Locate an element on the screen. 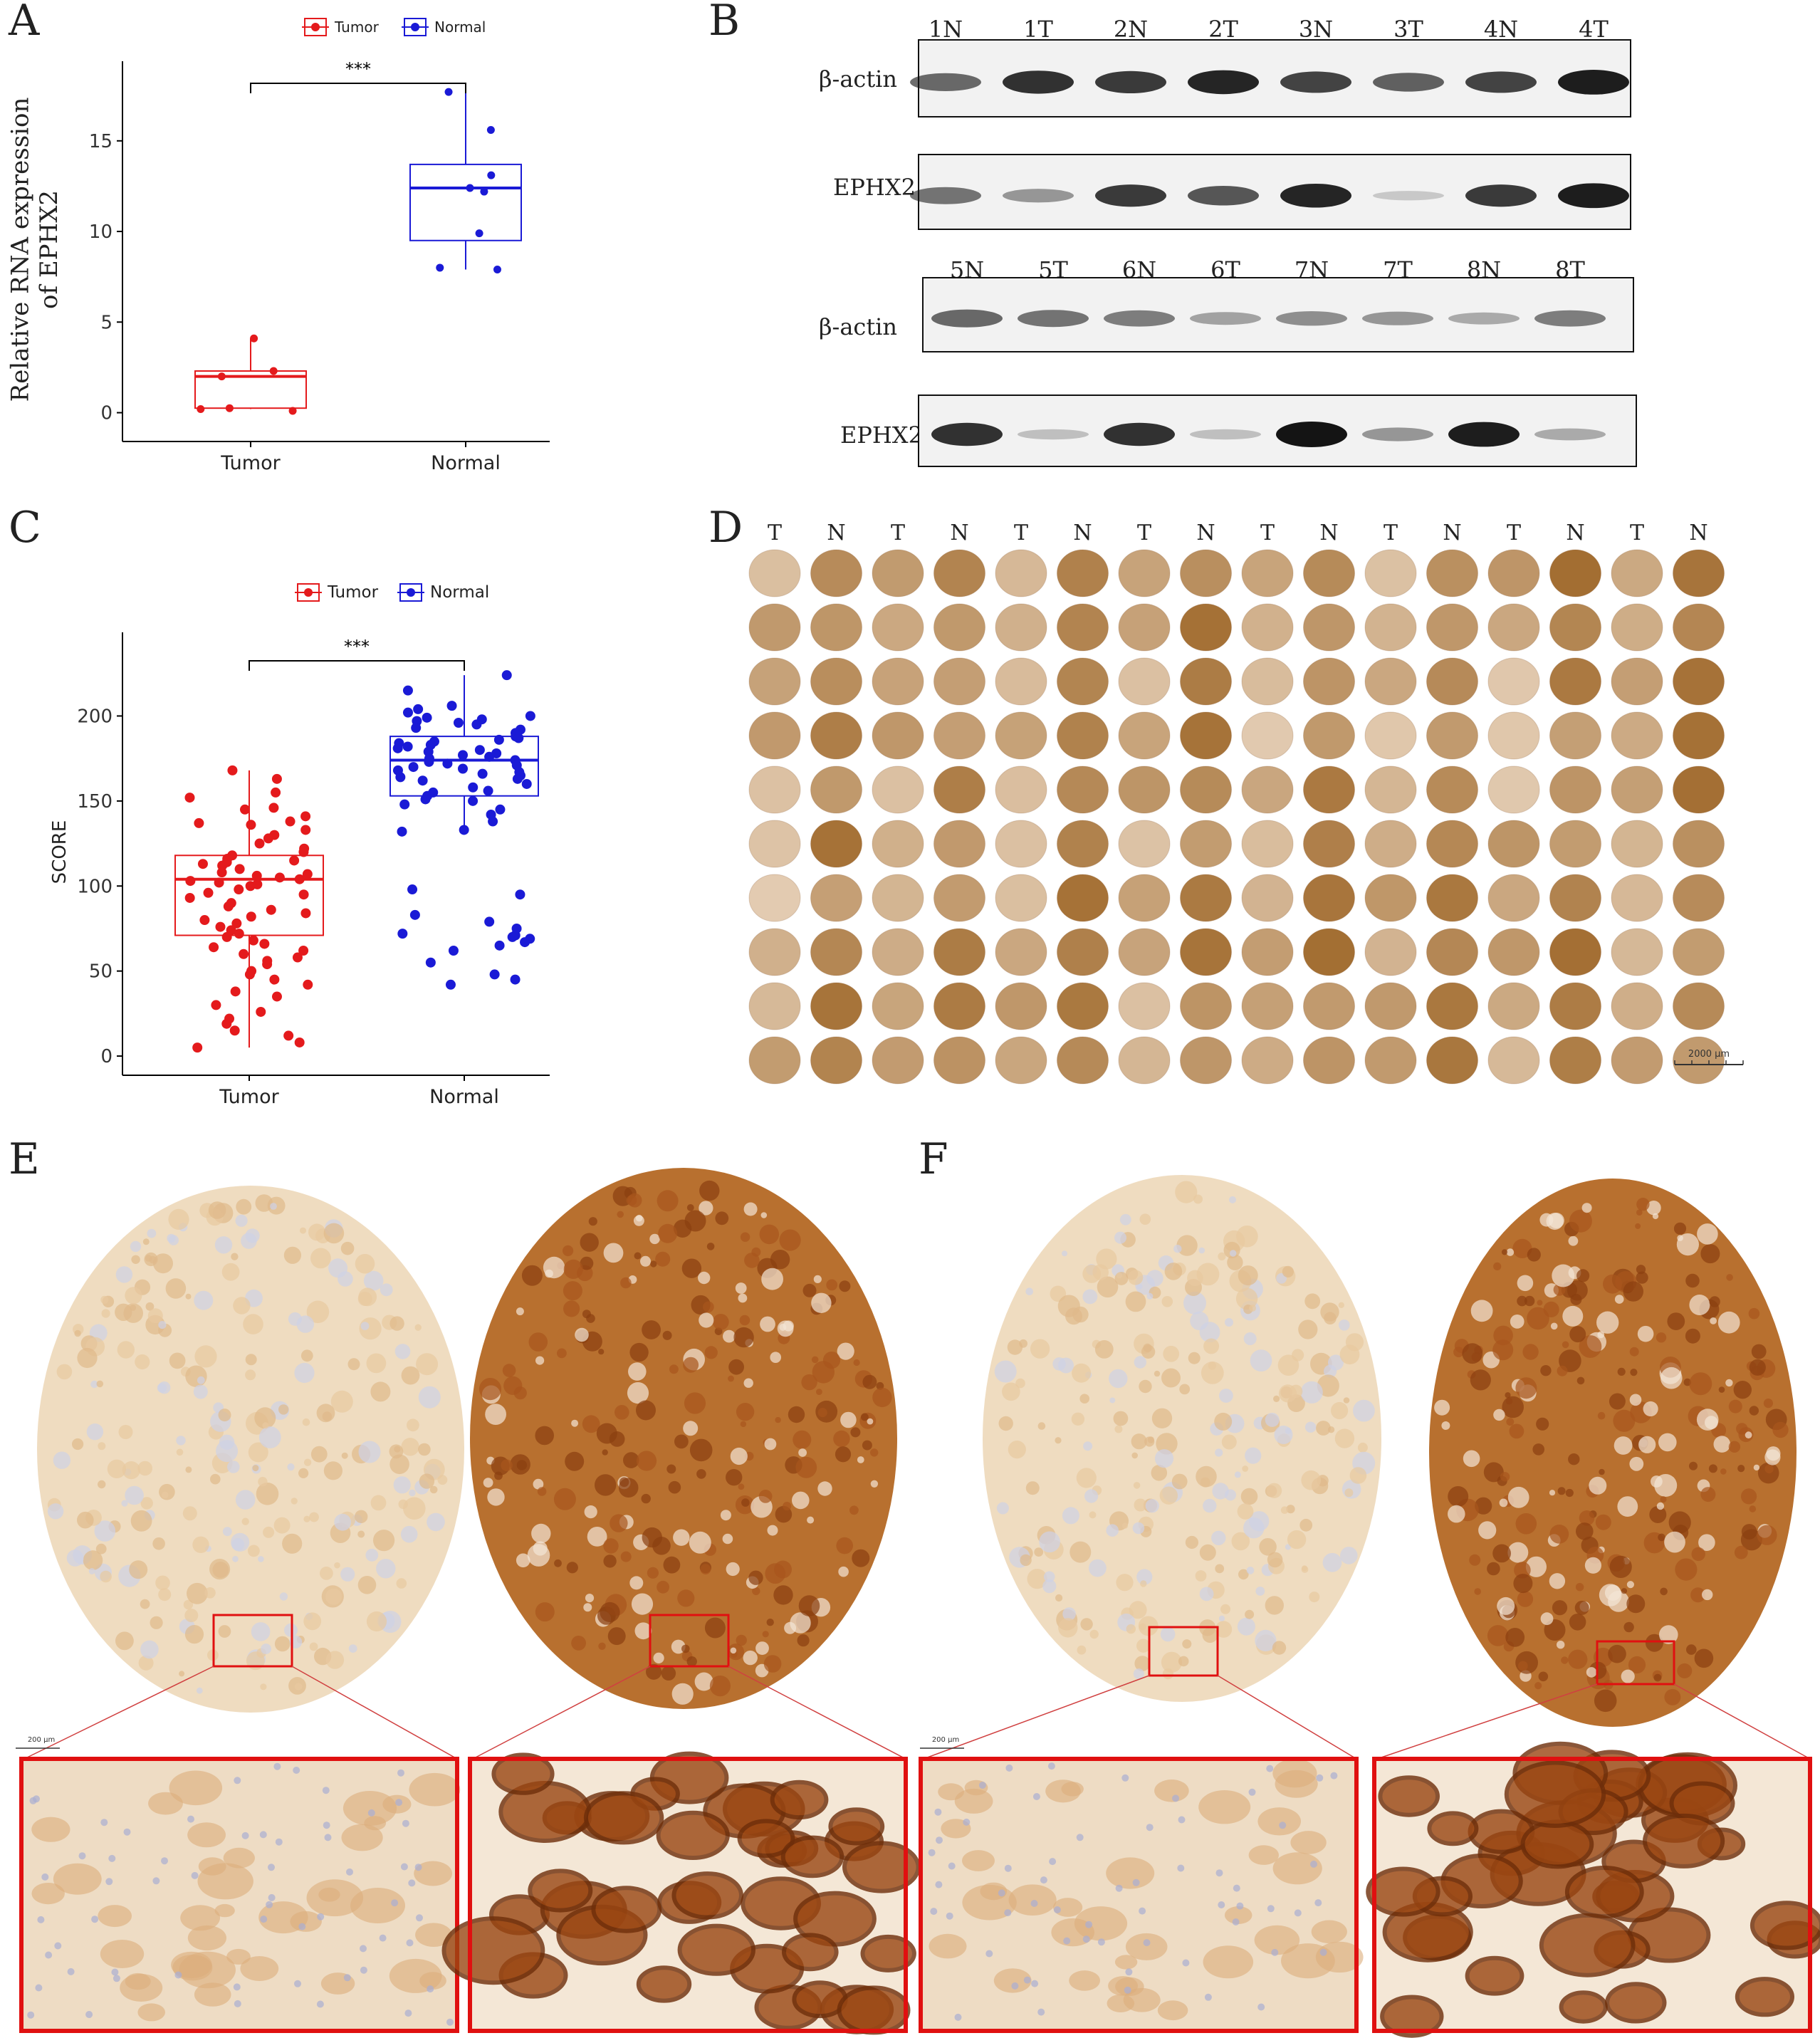 Image resolution: width=1820 pixels, height=2038 pixels. panel-label-c: C is located at coordinates (25, 528).